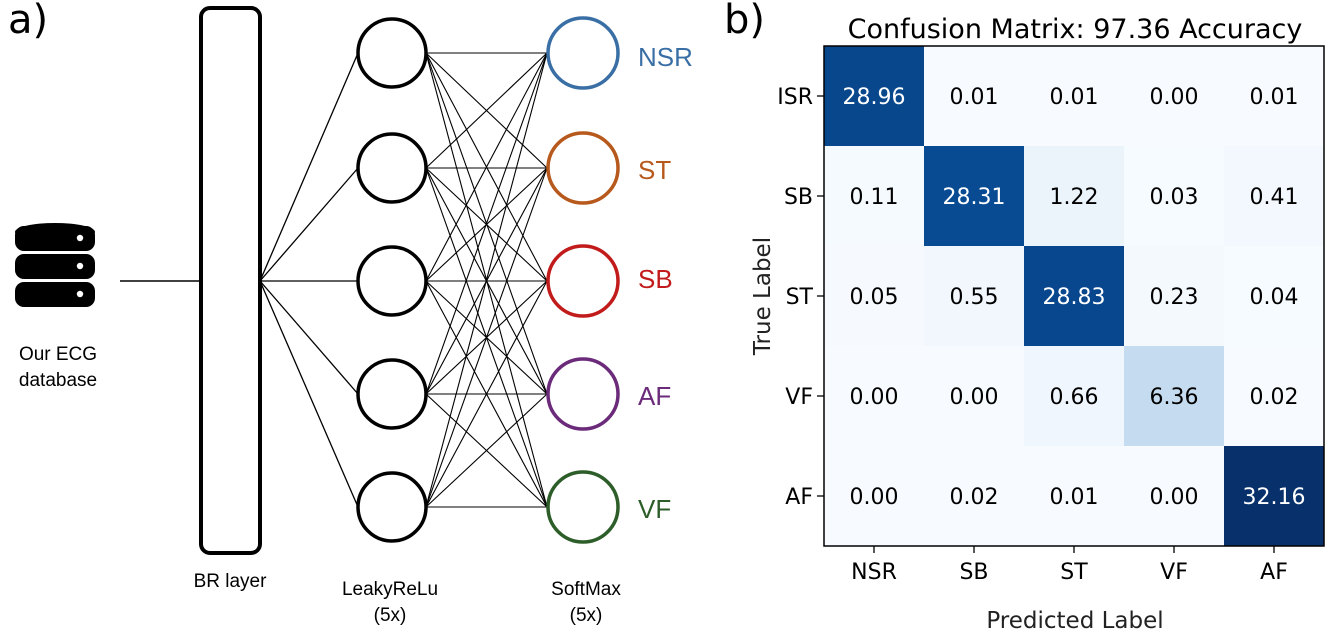  What do you see at coordinates (58, 380) in the screenshot?
I see `database-label-line2: database` at bounding box center [58, 380].